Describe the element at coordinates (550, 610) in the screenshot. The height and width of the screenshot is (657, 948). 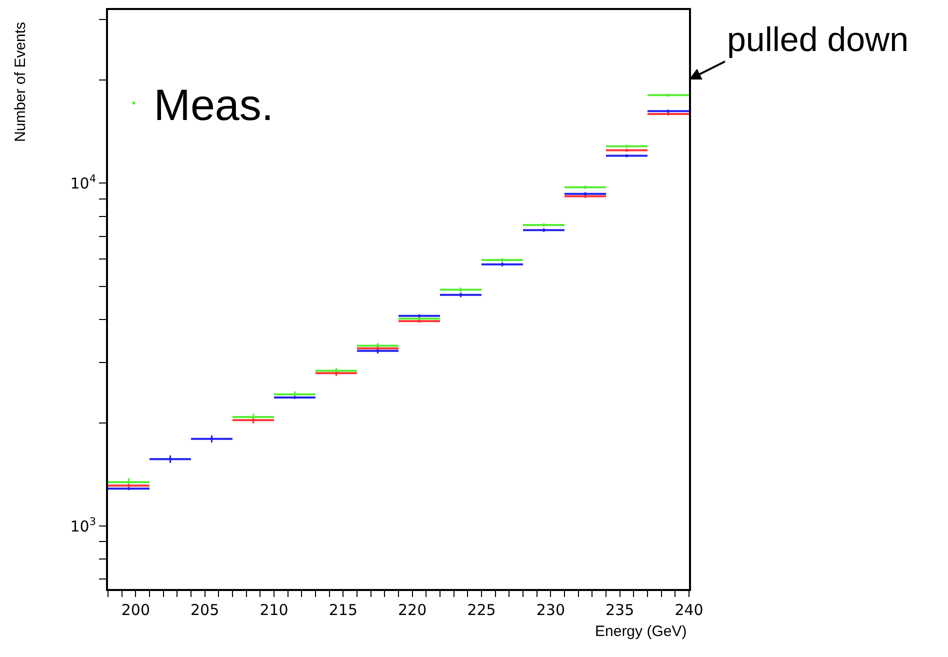
I see `x-tick-label: 230` at that location.